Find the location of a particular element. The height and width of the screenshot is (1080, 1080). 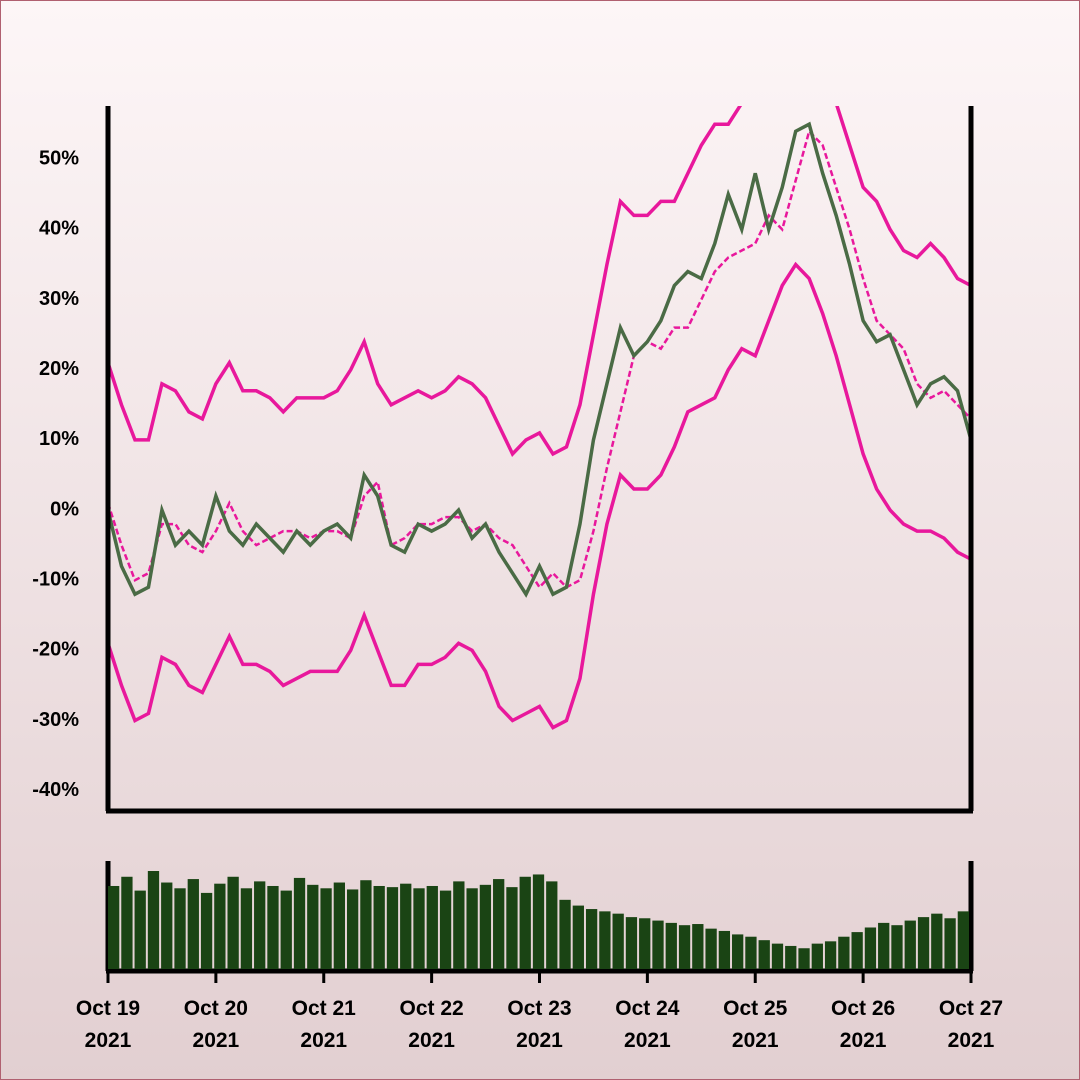

y-tick-label: 30% is located at coordinates (59, 299).